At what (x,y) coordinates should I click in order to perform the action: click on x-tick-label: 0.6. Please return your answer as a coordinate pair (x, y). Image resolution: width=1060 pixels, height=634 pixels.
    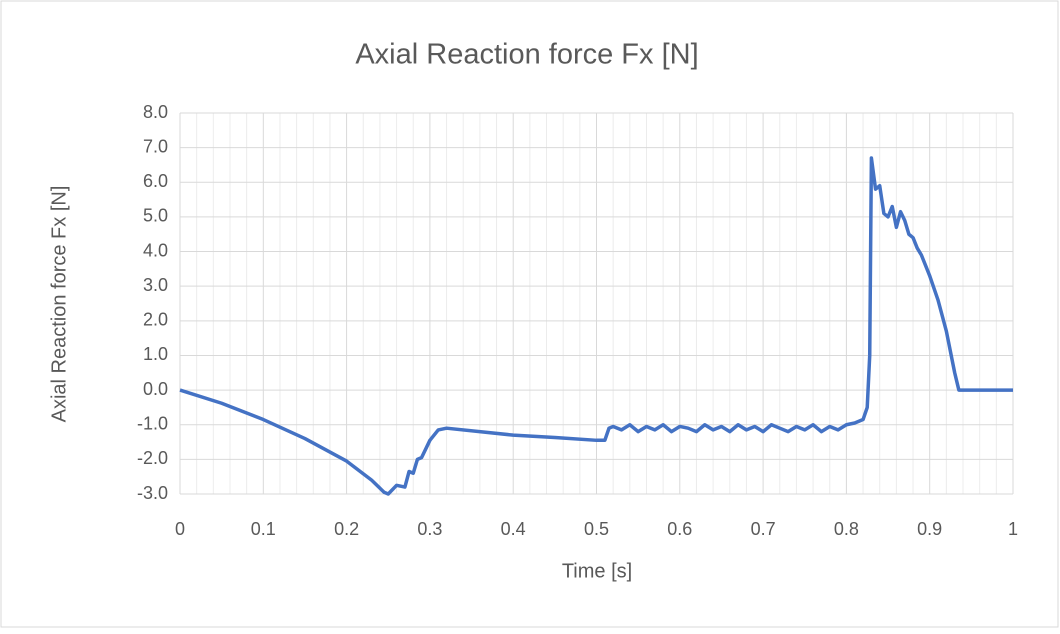
    Looking at the image, I should click on (679, 529).